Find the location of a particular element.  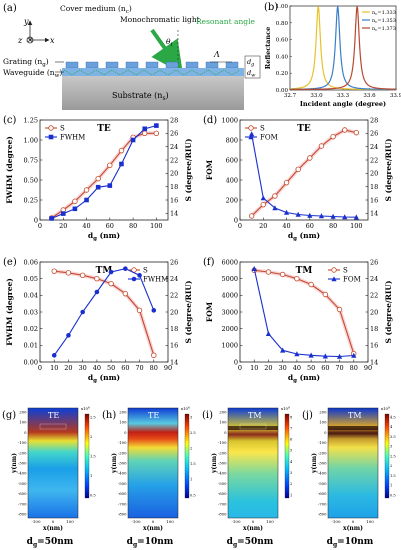

theta-label: θi is located at coordinates (169, 42).